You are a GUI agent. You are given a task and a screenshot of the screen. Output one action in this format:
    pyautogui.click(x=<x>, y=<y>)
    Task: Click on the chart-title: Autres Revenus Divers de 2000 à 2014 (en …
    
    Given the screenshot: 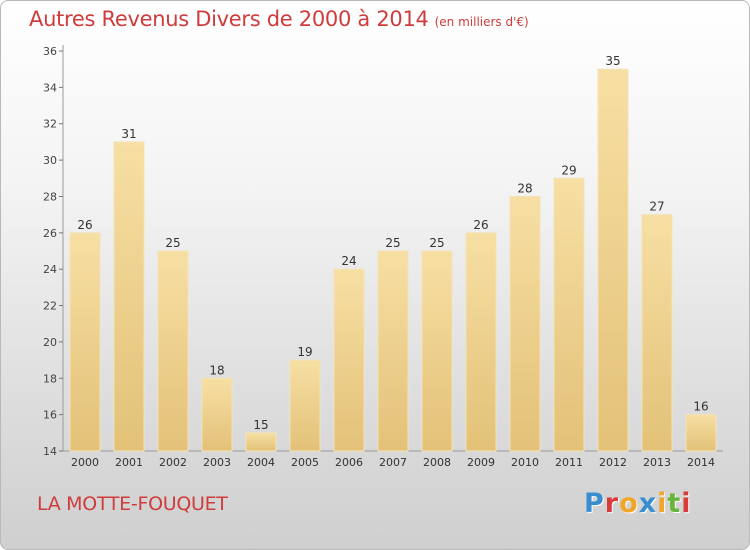 What is the action you would take?
    pyautogui.click(x=279, y=19)
    